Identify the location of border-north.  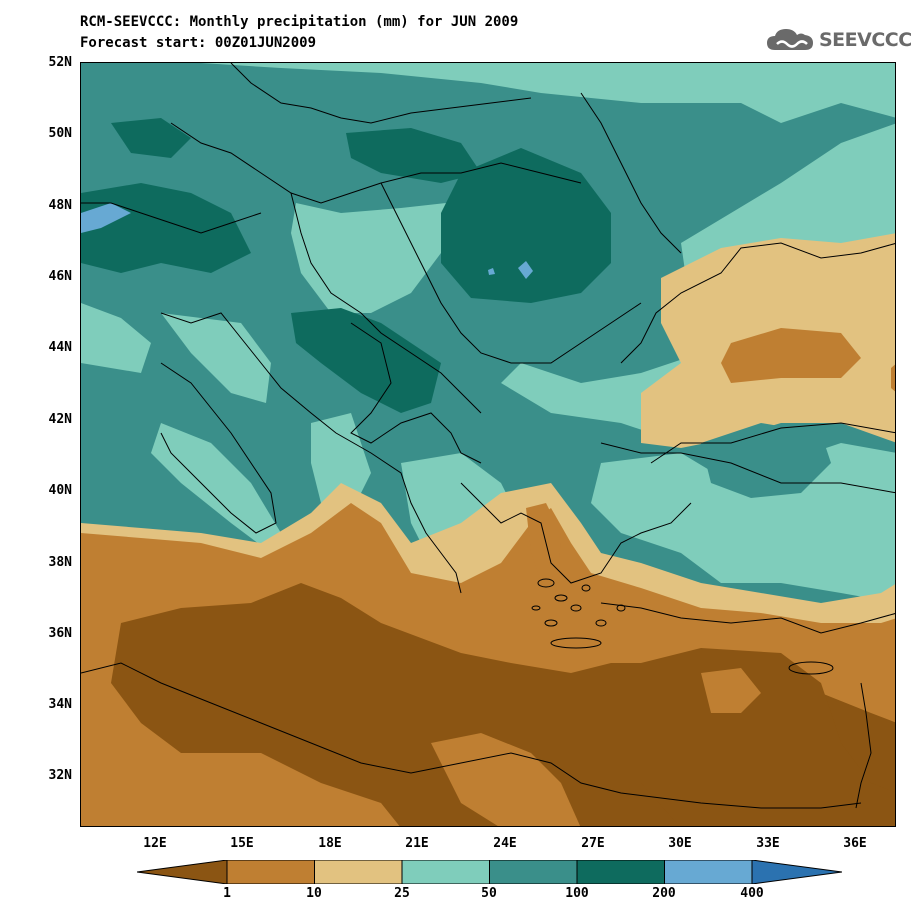
(381, 93).